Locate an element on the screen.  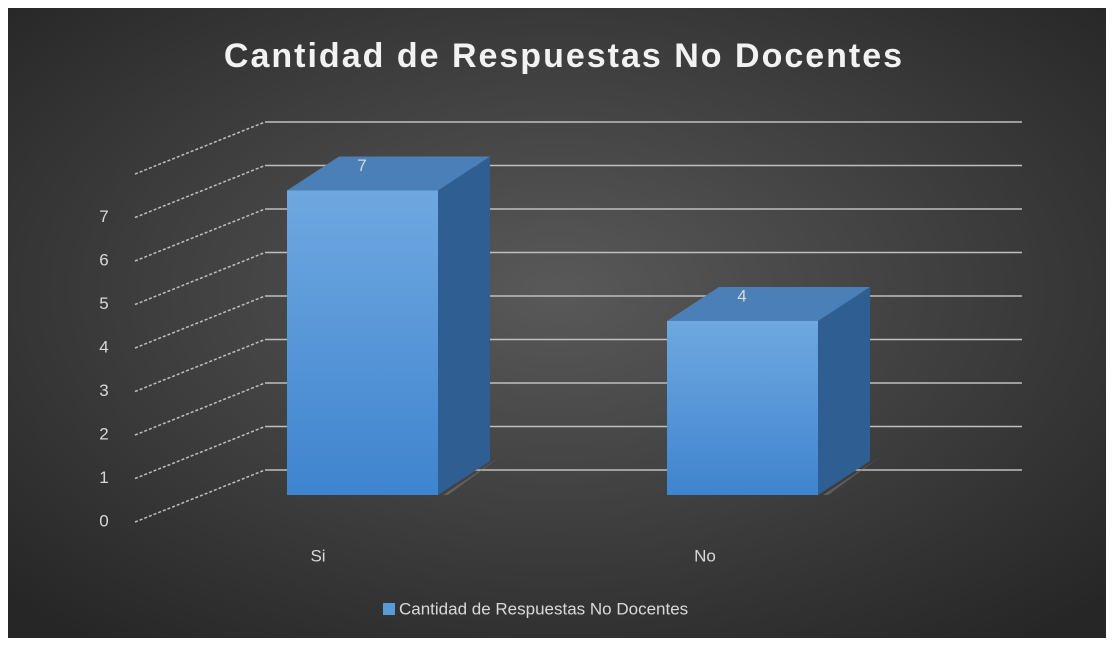
y-tick-label: 6 is located at coordinates (103, 259).